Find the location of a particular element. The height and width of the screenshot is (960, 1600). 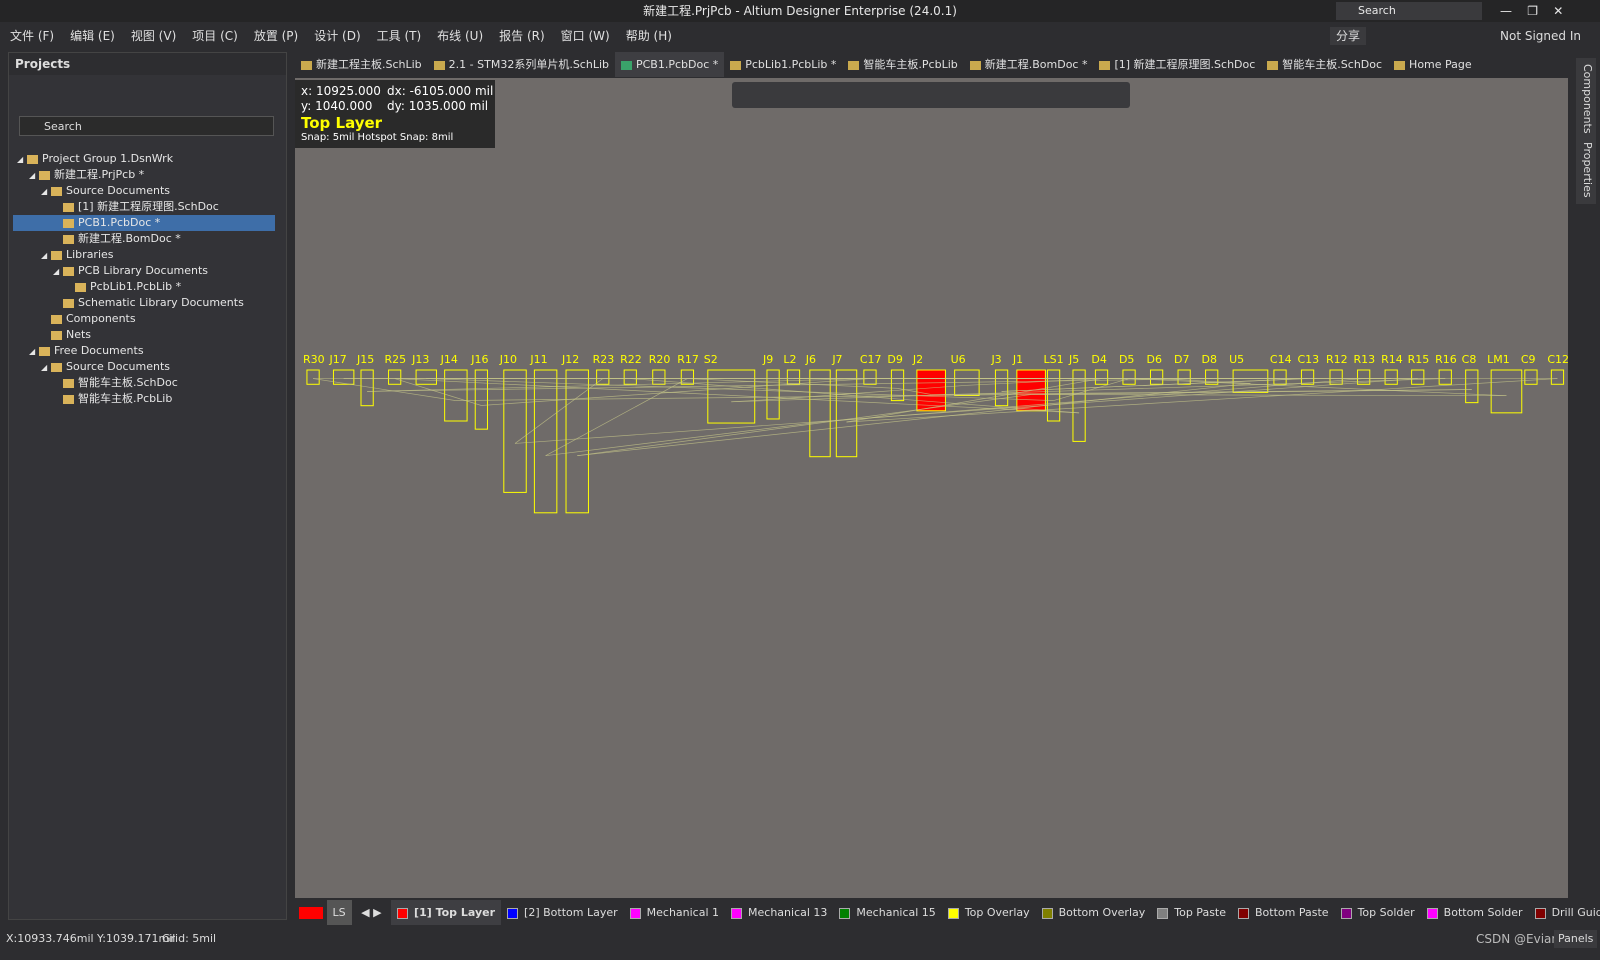

tree-row: Components is located at coordinates (144, 319).